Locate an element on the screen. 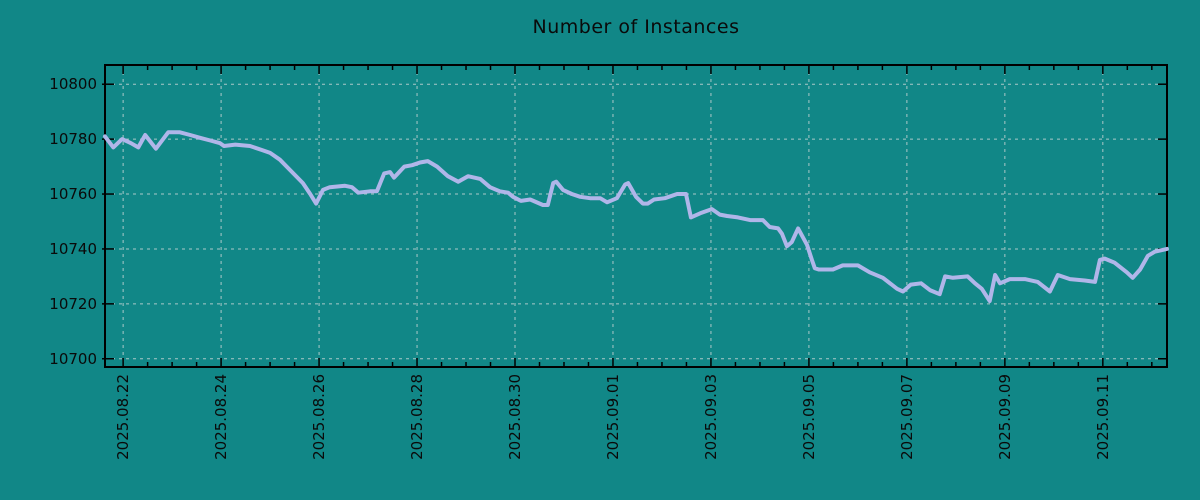  y-tick-label: 10740 is located at coordinates (73, 249).